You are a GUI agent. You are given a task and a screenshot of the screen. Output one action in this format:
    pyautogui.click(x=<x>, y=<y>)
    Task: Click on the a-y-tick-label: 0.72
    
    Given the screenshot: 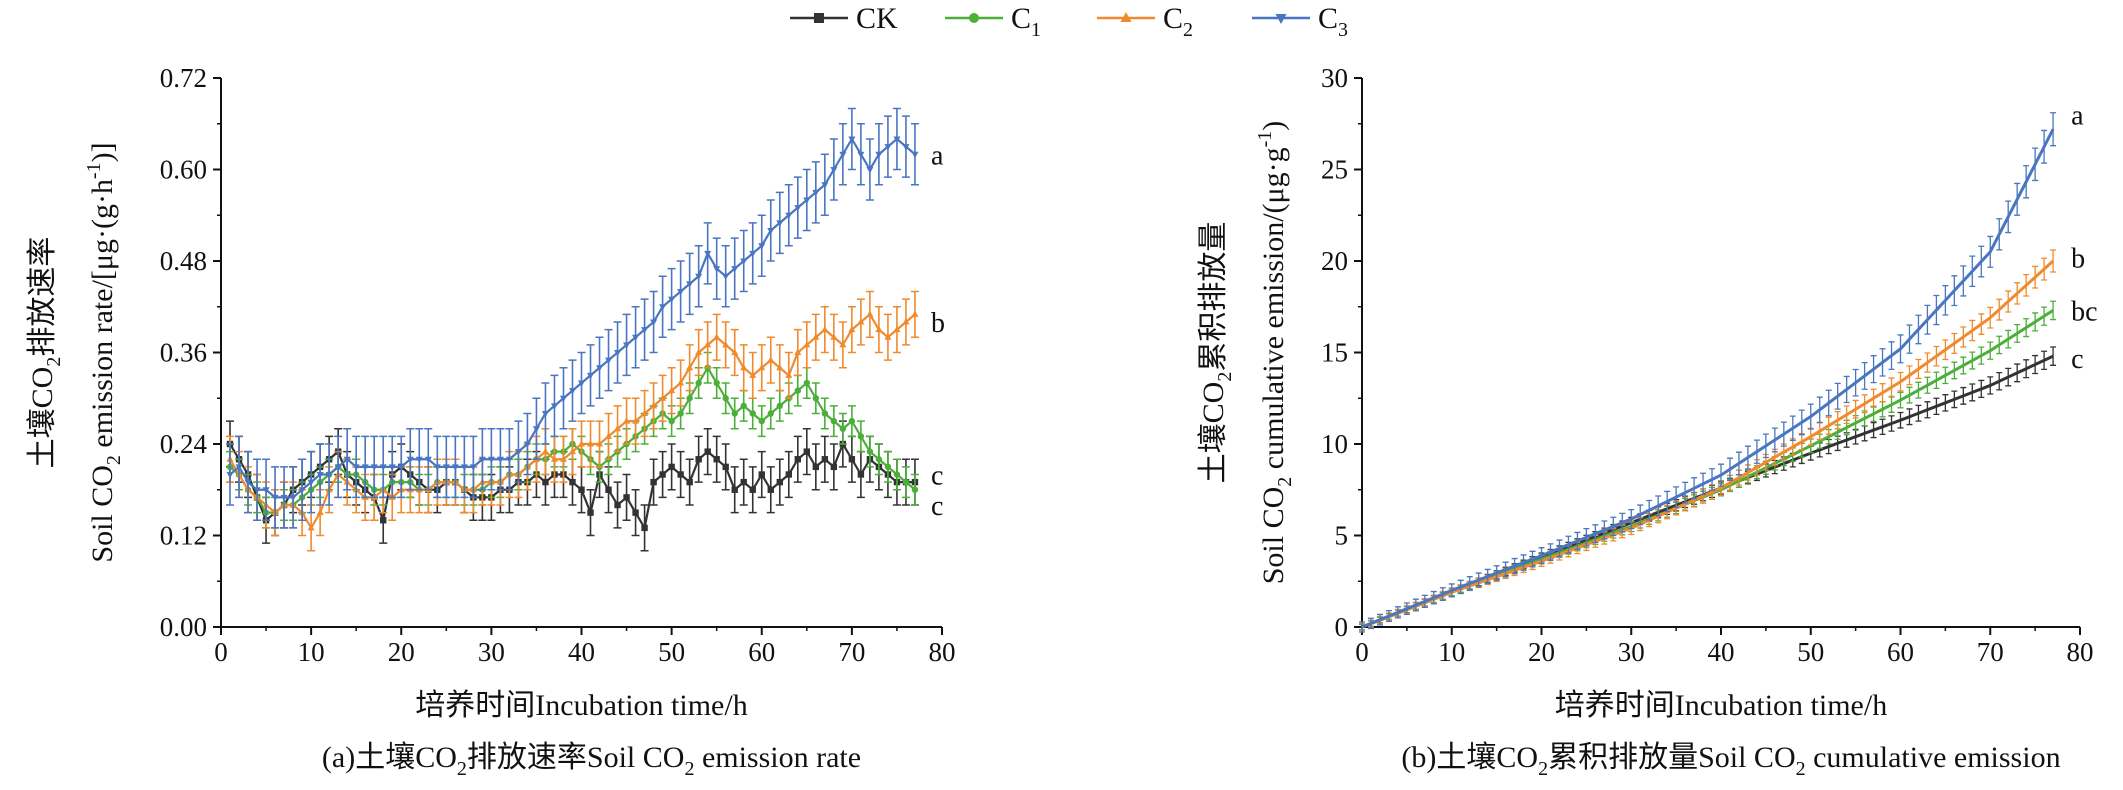 What is the action you would take?
    pyautogui.click(x=183, y=78)
    